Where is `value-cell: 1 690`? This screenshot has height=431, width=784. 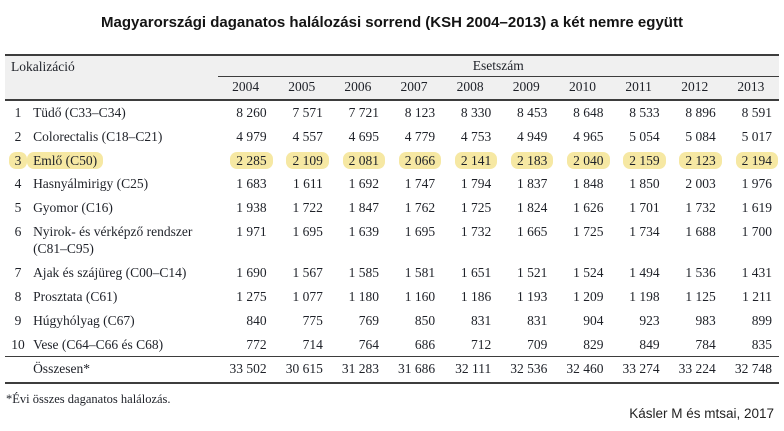
value-cell: 1 690 is located at coordinates (251, 272).